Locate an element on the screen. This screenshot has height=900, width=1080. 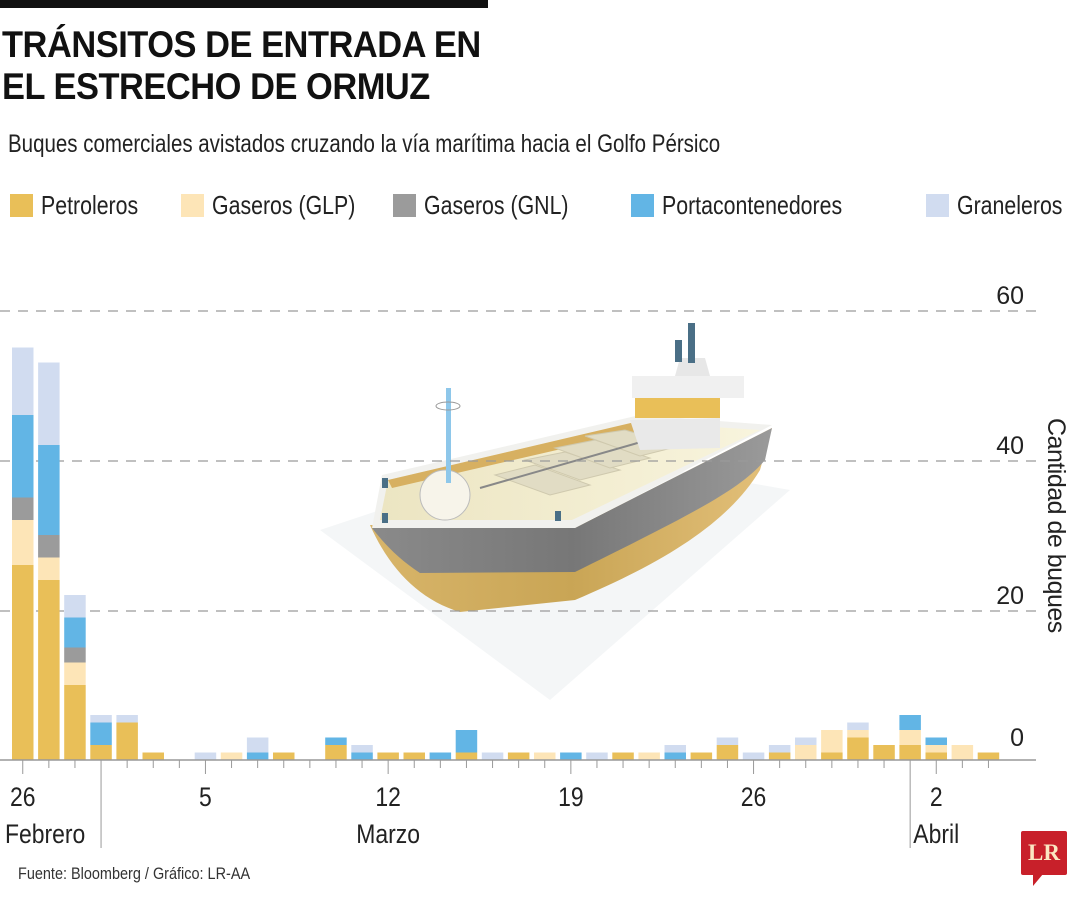
x-axis-labels: 26 Febrero 5 12 Marzo 19 26 2 Abril is located at coordinates (482, 815).